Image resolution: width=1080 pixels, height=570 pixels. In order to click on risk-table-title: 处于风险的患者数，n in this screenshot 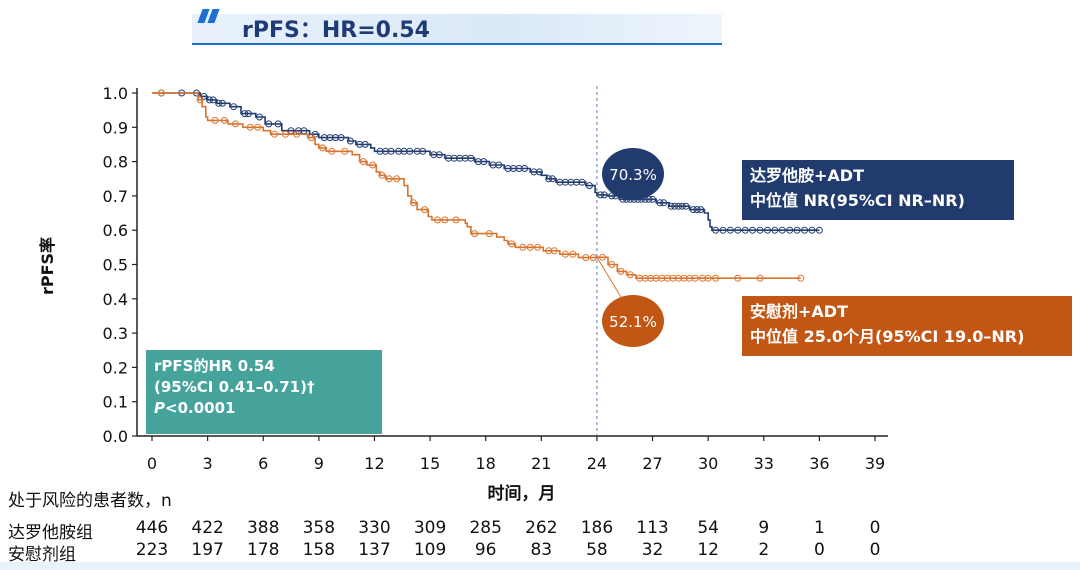, I will do `click(90, 501)`.